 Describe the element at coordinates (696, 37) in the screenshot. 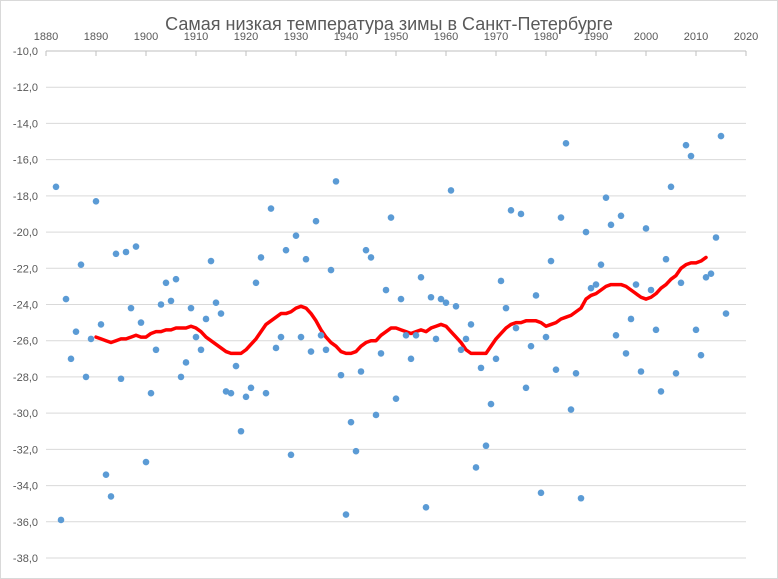

I see `x-tick-label: 2010` at that location.